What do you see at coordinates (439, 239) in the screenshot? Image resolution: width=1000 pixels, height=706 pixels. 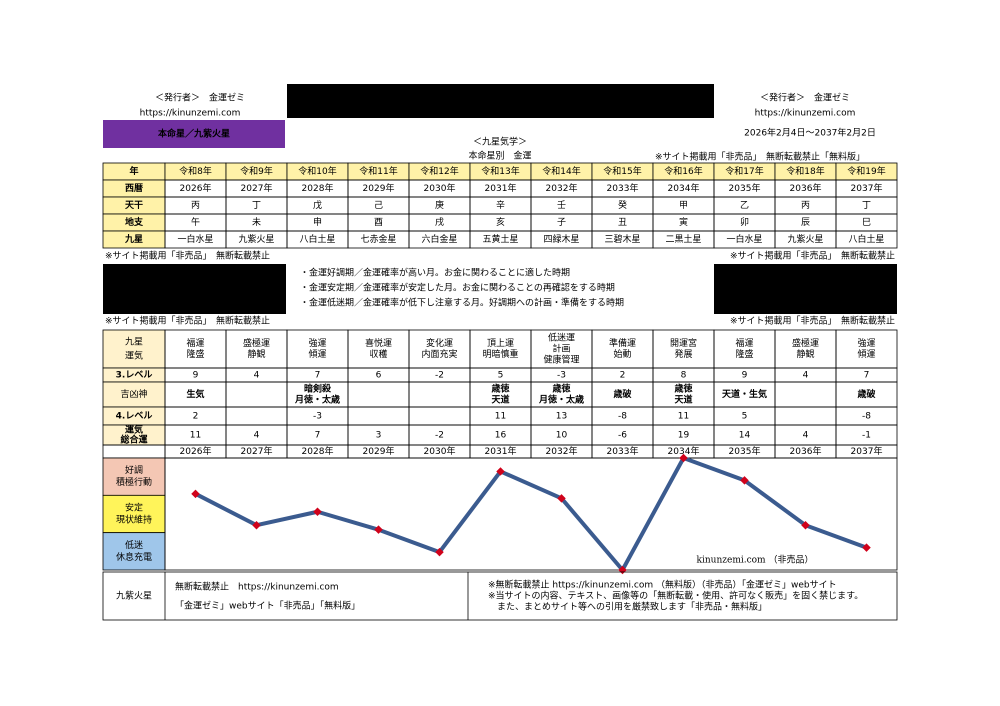 I see `cell-text: 六白金星` at bounding box center [439, 239].